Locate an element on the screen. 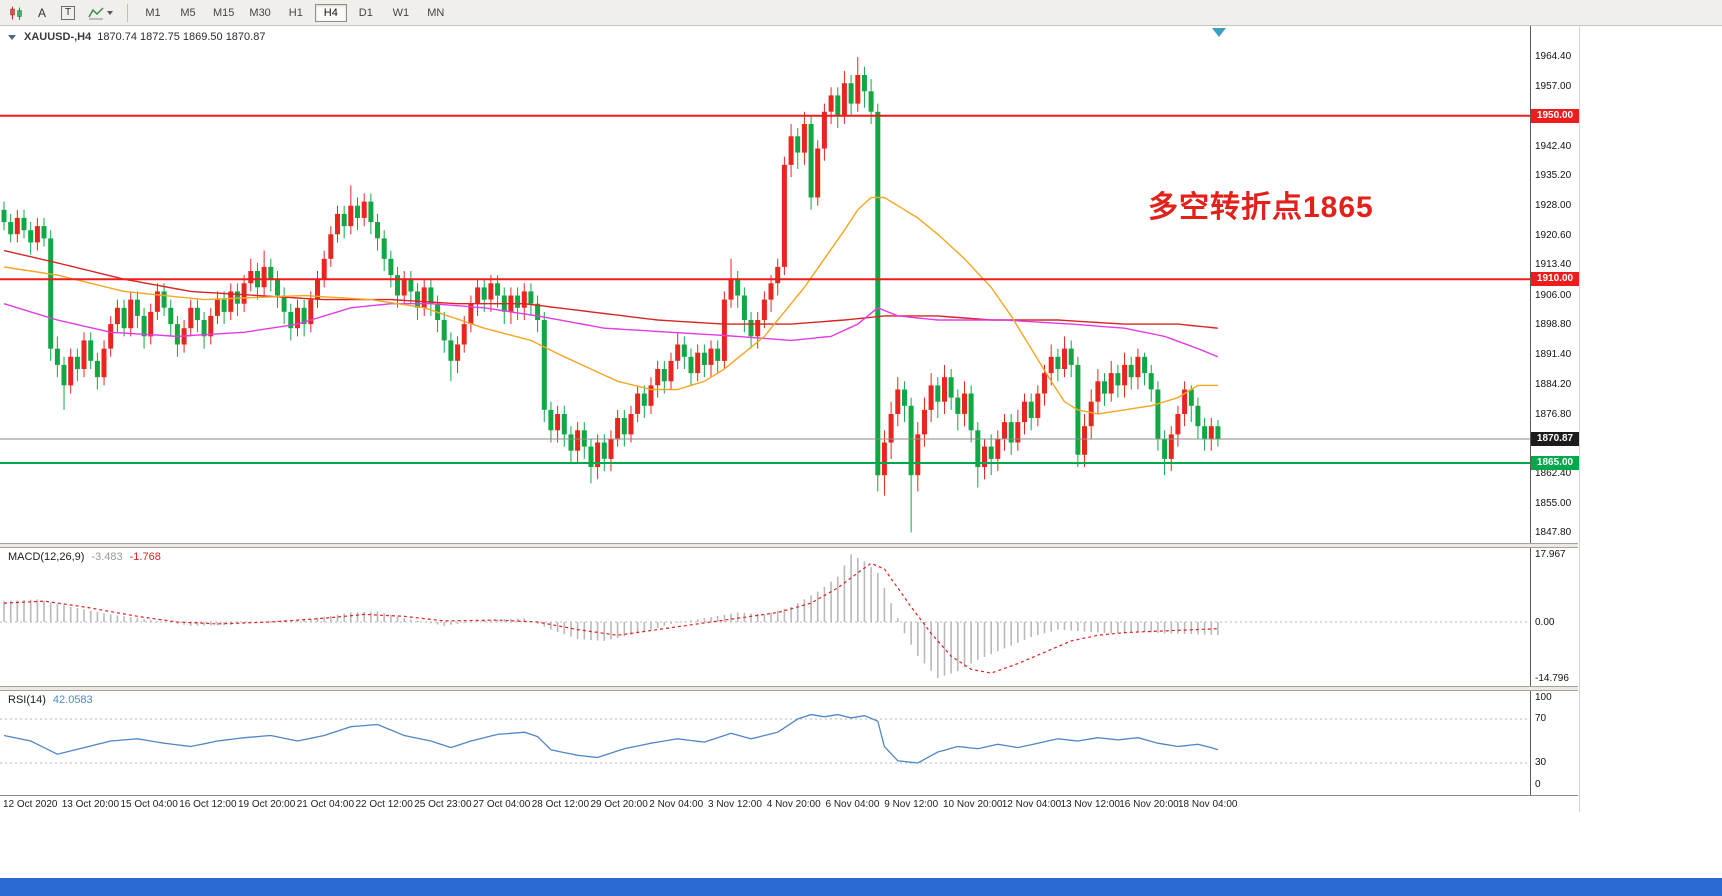 This screenshot has width=1722, height=896. time-label: 16 Oct 12:00 is located at coordinates (208, 804).